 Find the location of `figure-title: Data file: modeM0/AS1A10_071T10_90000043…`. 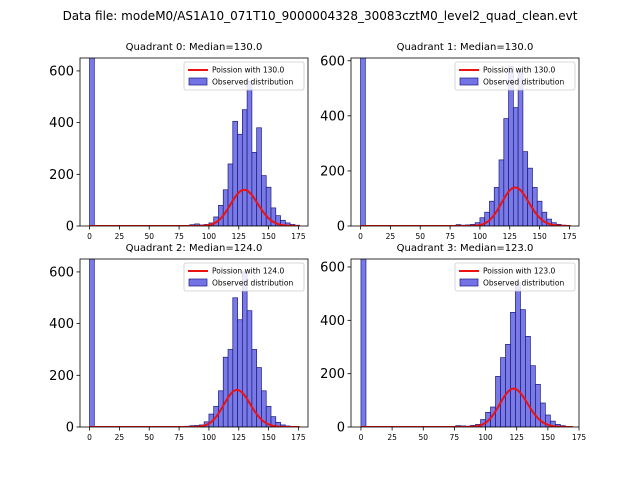

figure-title: Data file: modeM0/AS1A10_071T10_90000043… is located at coordinates (320, 16).